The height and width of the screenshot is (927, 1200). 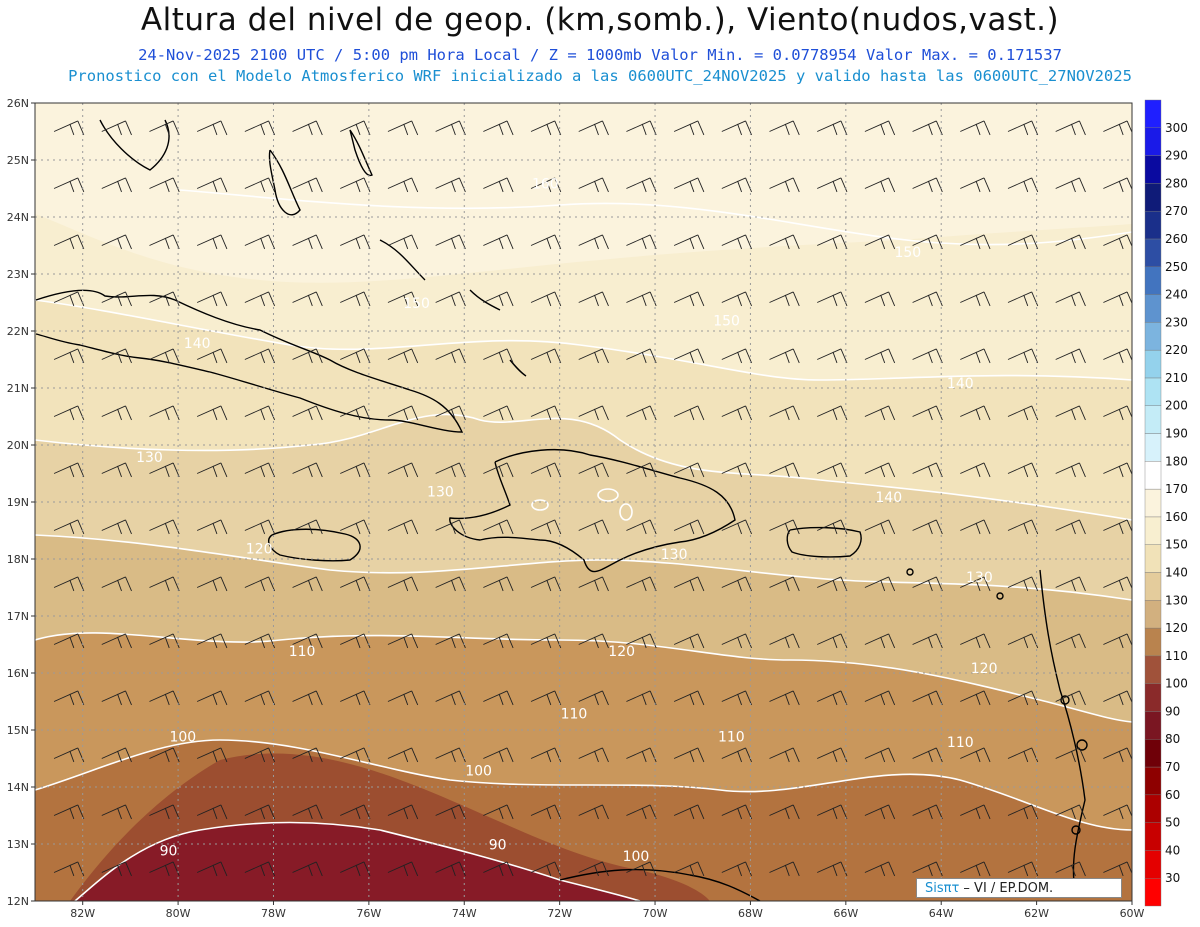 What do you see at coordinates (464, 913) in the screenshot?
I see `lon-tick-label: 74W` at bounding box center [464, 913].